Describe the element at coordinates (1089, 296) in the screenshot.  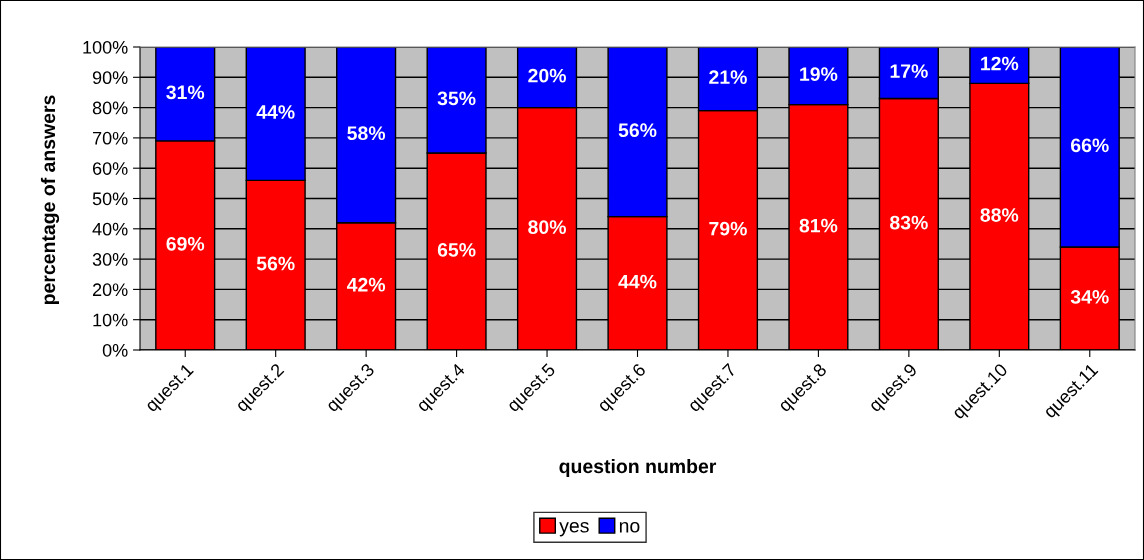
I see `data-label: 34%` at that location.